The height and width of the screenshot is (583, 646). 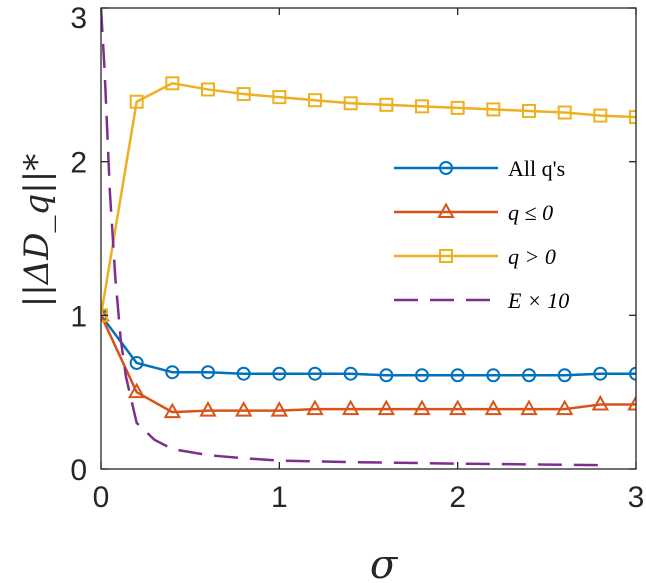 What do you see at coordinates (481, 234) in the screenshot?
I see `legend: All q's q ≤ 0 q > 0 E × 10` at bounding box center [481, 234].